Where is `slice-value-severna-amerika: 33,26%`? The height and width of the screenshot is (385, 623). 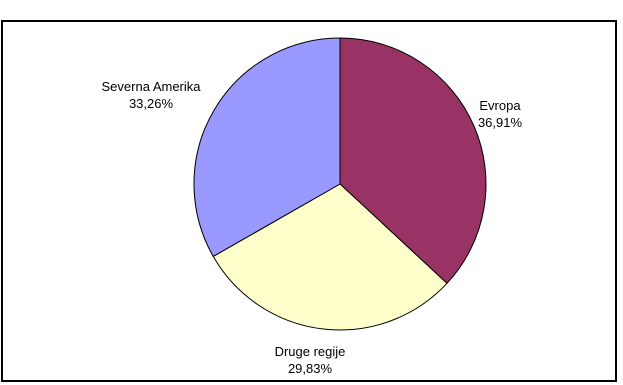 slice-value-severna-amerika: 33,26% is located at coordinates (151, 103).